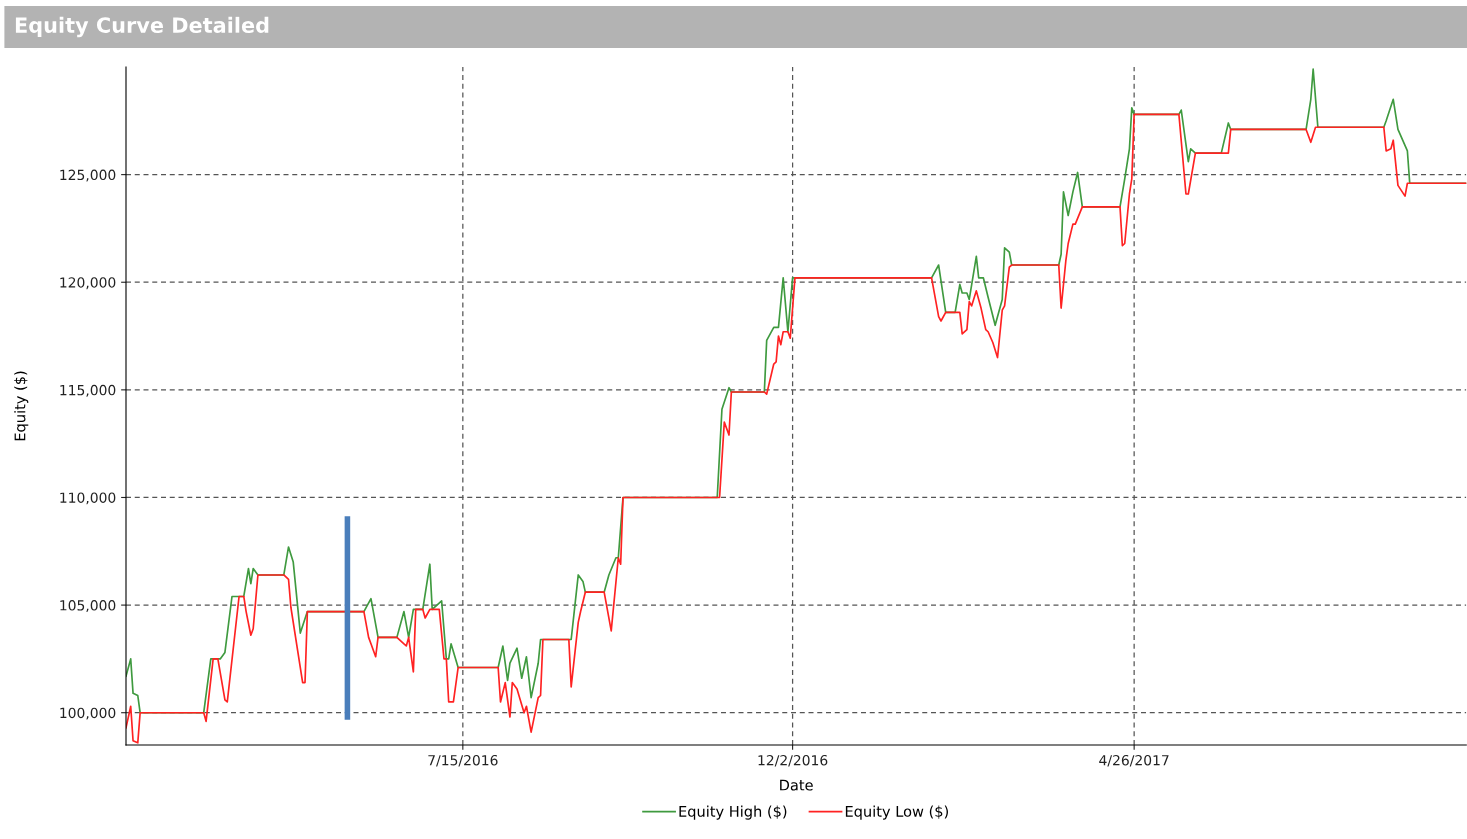 The image size is (1467, 839). Describe the element at coordinates (21, 406) in the screenshot. I see `y-axis-title: Equity ($)` at that location.